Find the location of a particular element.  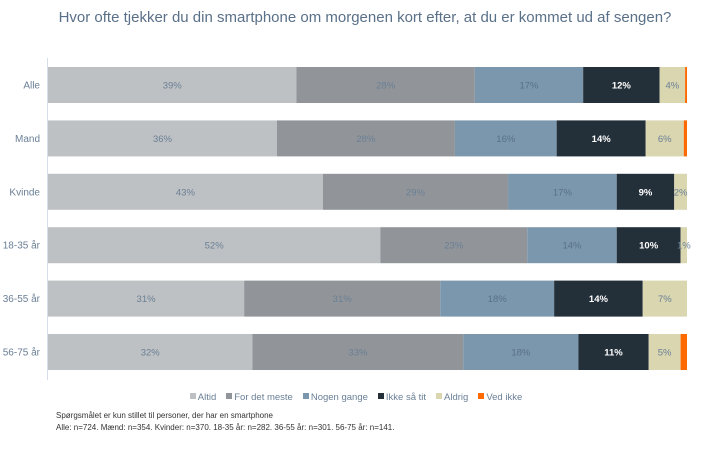

data-label: 32% is located at coordinates (151, 353).